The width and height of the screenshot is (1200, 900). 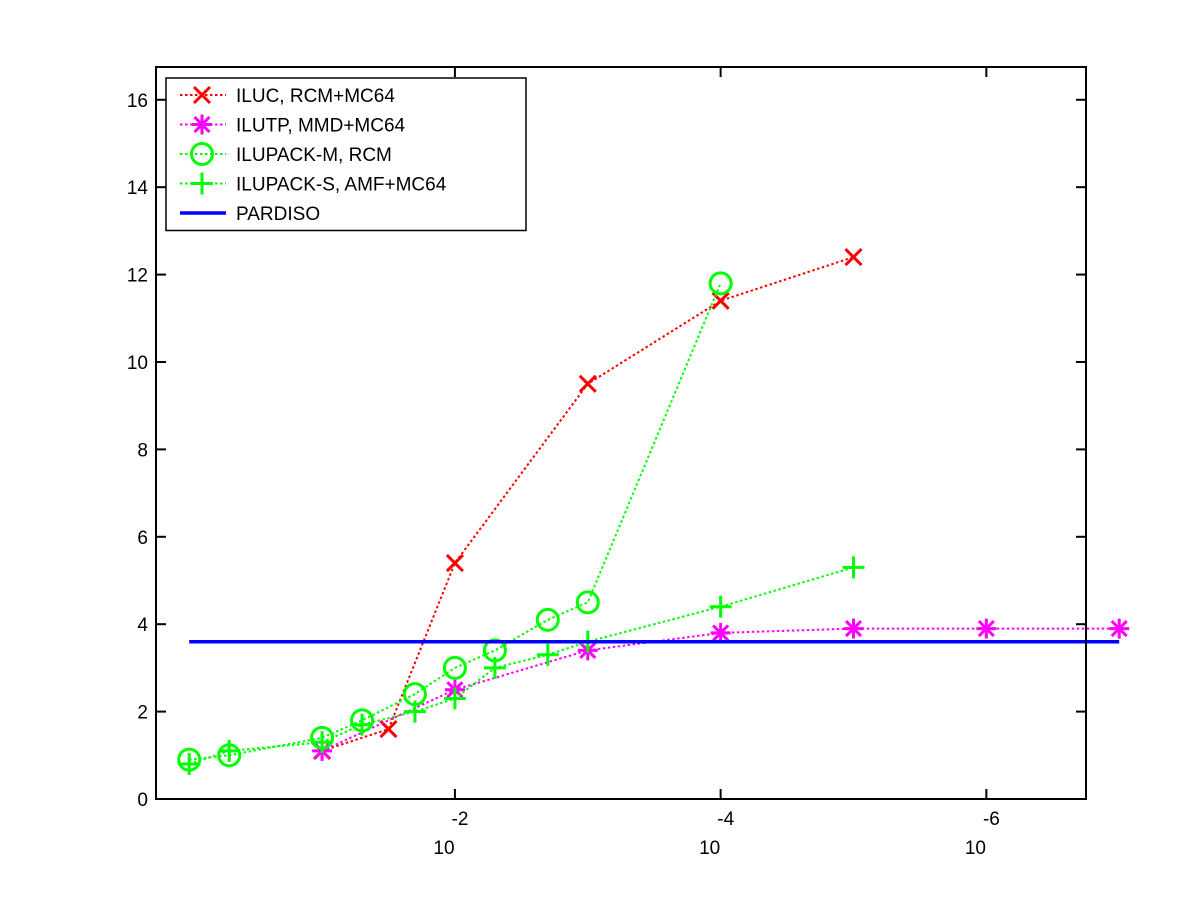 I want to click on x-tick-label-2: 10-6, so click(x=982, y=834).